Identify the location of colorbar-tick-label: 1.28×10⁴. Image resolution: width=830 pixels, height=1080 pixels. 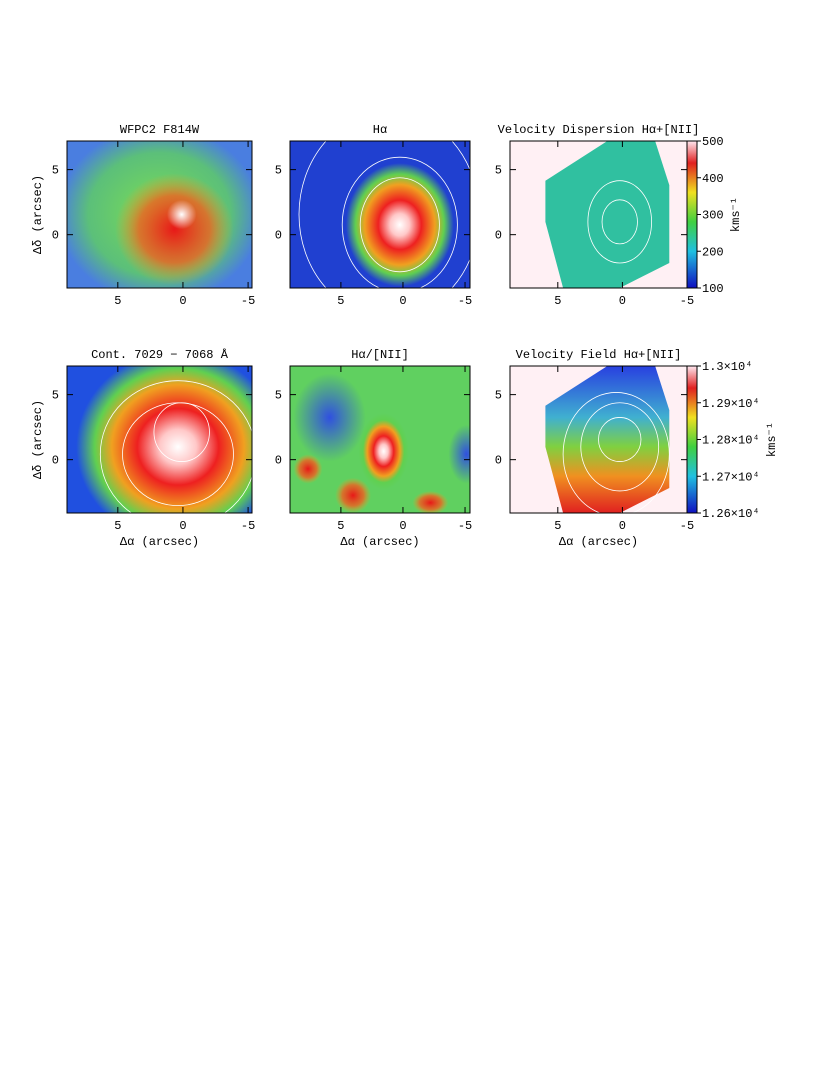
(731, 441).